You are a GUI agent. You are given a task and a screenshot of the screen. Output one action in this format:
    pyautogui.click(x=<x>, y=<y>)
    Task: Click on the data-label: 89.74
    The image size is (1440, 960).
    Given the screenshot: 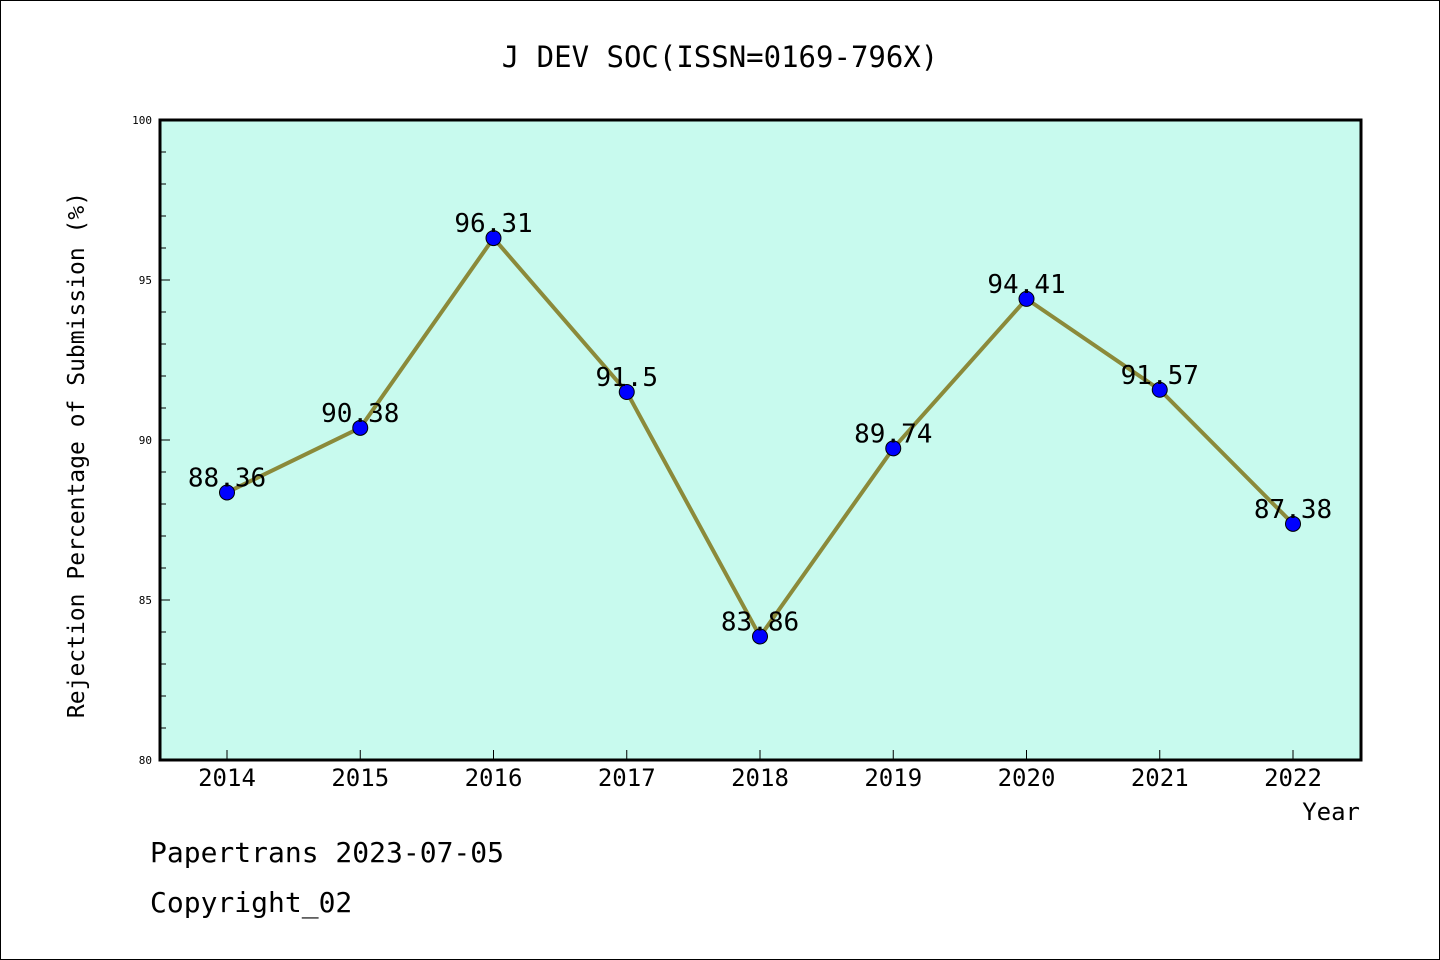 What is the action you would take?
    pyautogui.click(x=893, y=434)
    